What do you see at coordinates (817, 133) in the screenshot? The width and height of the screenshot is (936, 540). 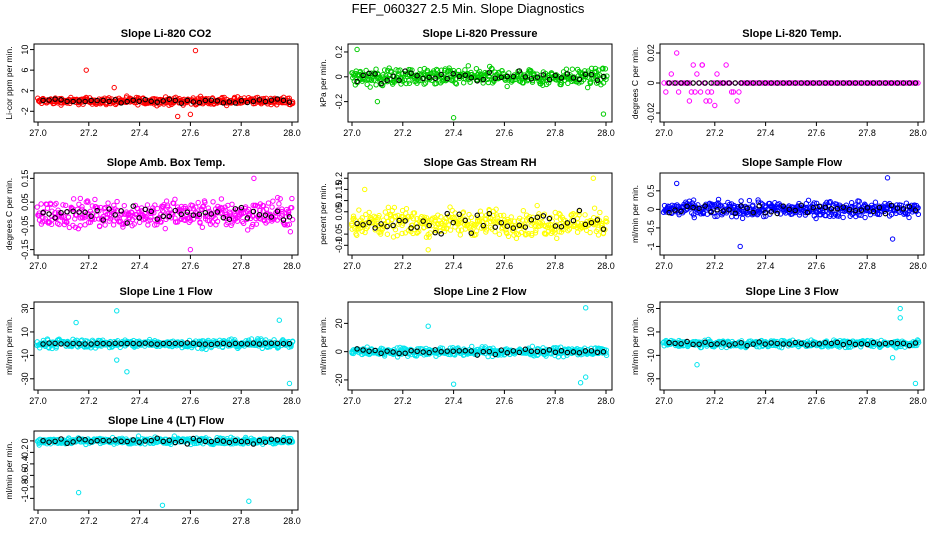 I see `x-tick-label: 27.6` at bounding box center [817, 133].